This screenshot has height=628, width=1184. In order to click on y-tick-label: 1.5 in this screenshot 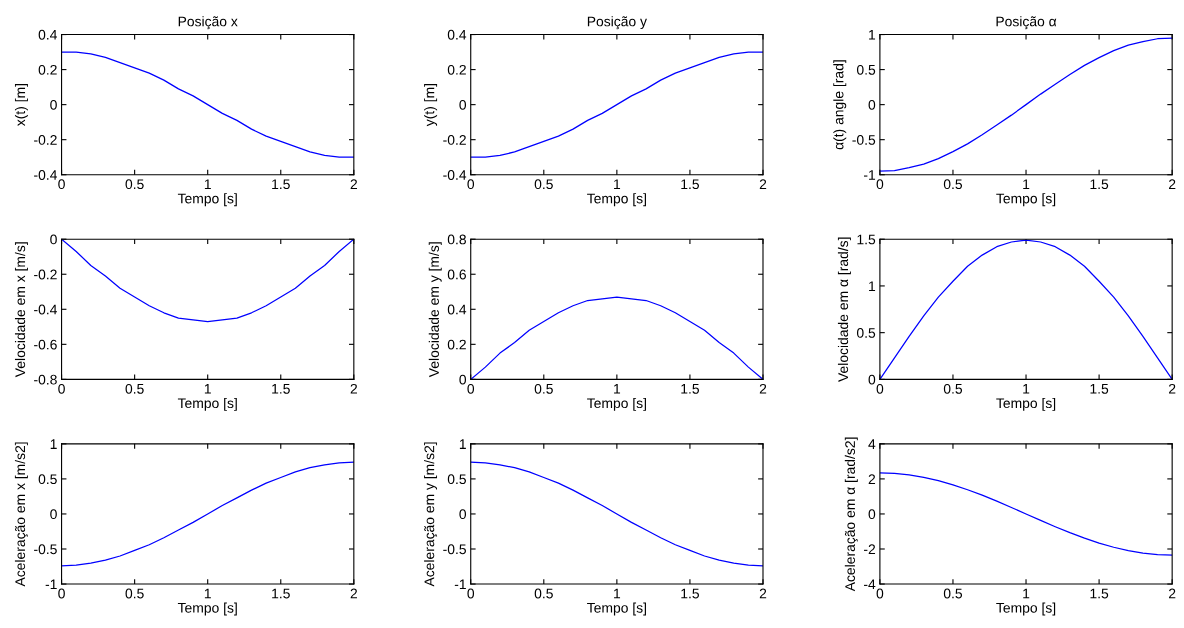, I will do `click(866, 239)`.